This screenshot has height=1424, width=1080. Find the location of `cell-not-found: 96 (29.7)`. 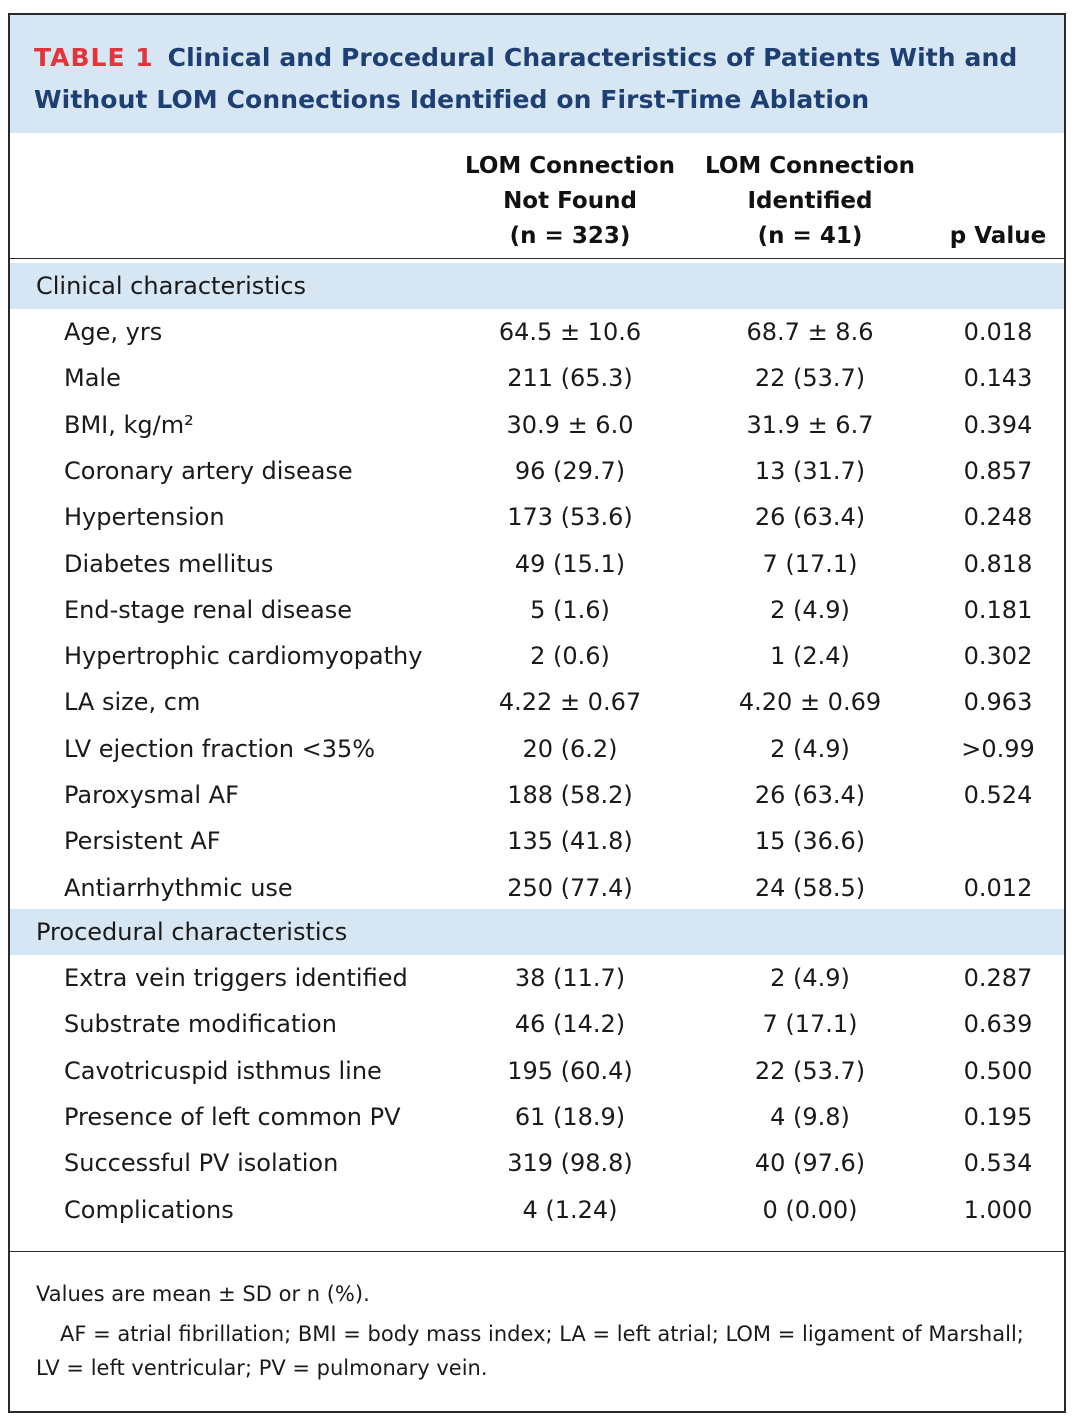

cell-not-found: 96 (29.7) is located at coordinates (570, 470).